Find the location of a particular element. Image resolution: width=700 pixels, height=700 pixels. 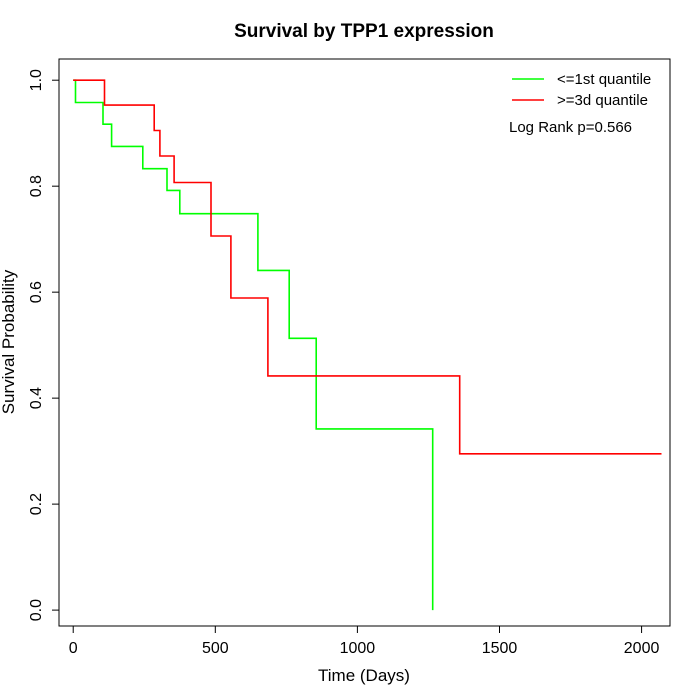

y-axis-label: Survival Probability is located at coordinates (9, 341).